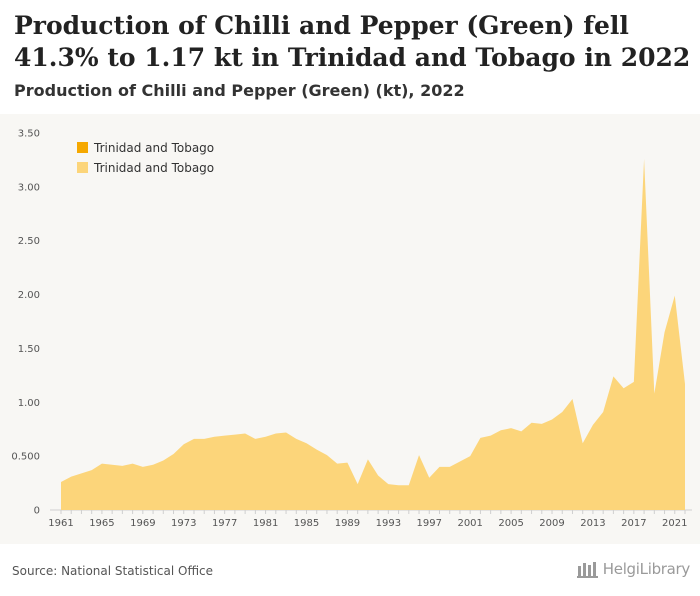 This screenshot has height=596, width=700. I want to click on x-tick-label: 1993, so click(388, 523).